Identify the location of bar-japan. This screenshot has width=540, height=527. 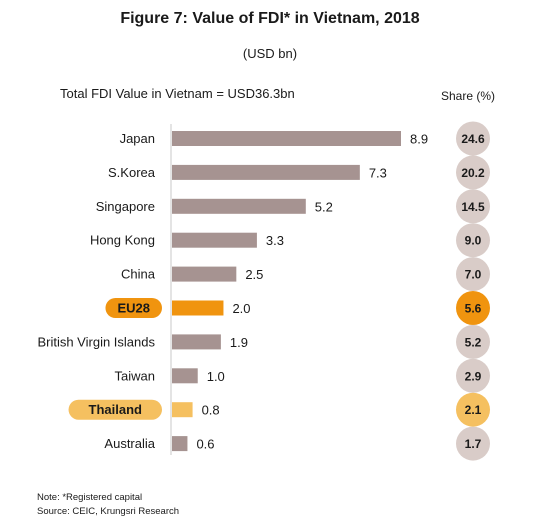
(286, 138).